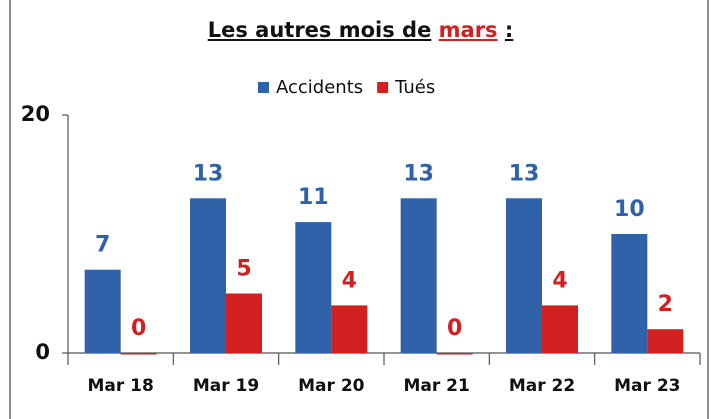  What do you see at coordinates (226, 386) in the screenshot?
I see `x-tick-label: Mar 19` at bounding box center [226, 386].